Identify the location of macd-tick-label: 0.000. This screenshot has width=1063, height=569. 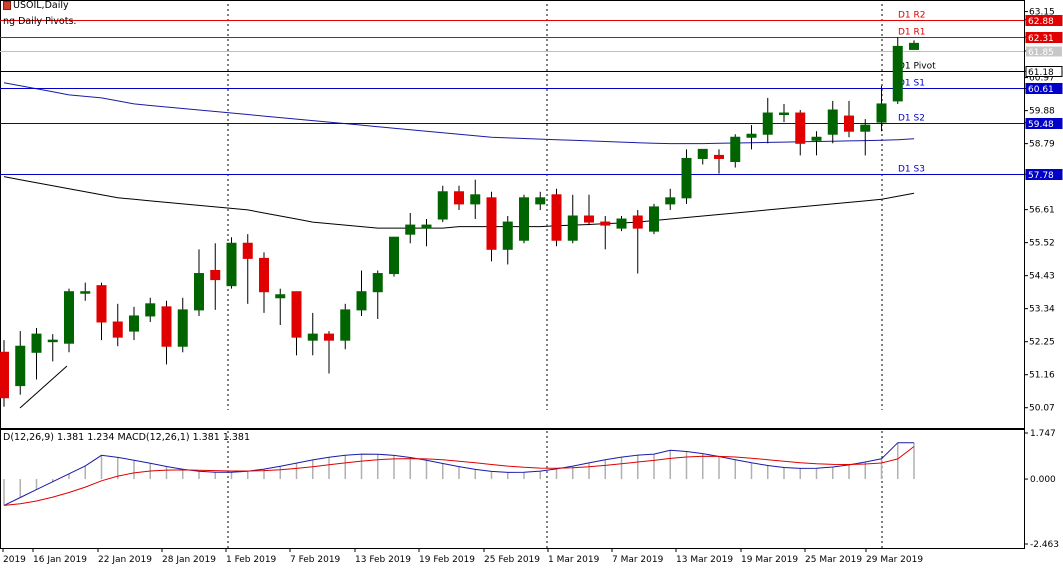
(1043, 480).